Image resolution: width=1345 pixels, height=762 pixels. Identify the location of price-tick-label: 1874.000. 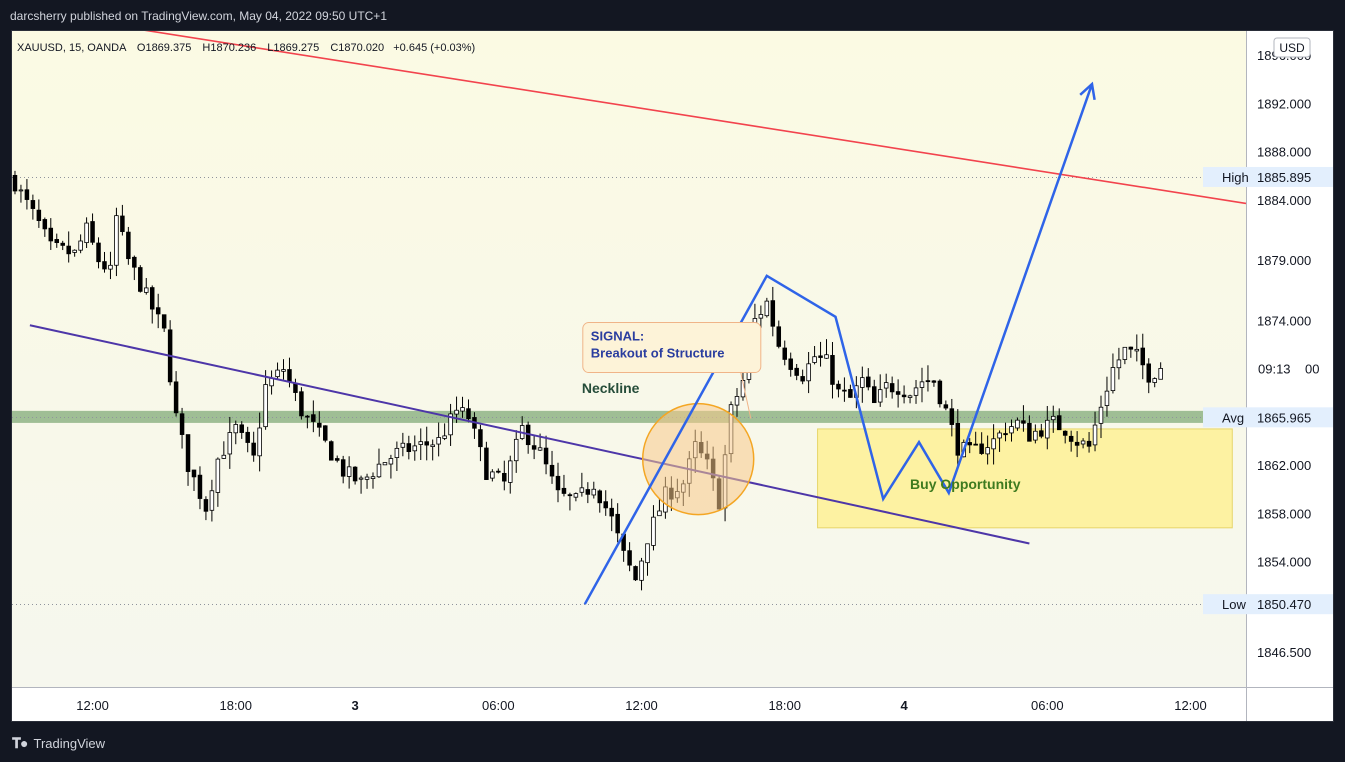
(1284, 320).